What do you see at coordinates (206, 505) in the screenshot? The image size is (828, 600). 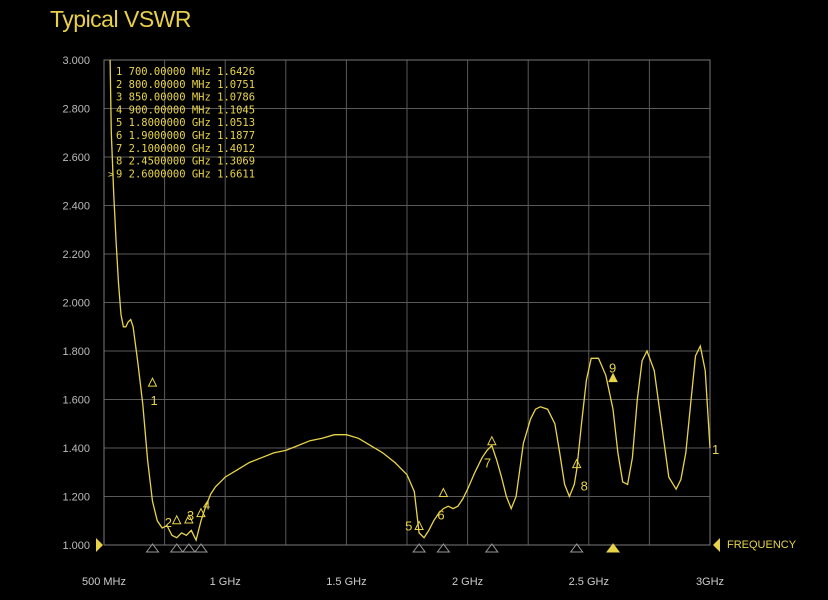 I see `marker-number: 4` at bounding box center [206, 505].